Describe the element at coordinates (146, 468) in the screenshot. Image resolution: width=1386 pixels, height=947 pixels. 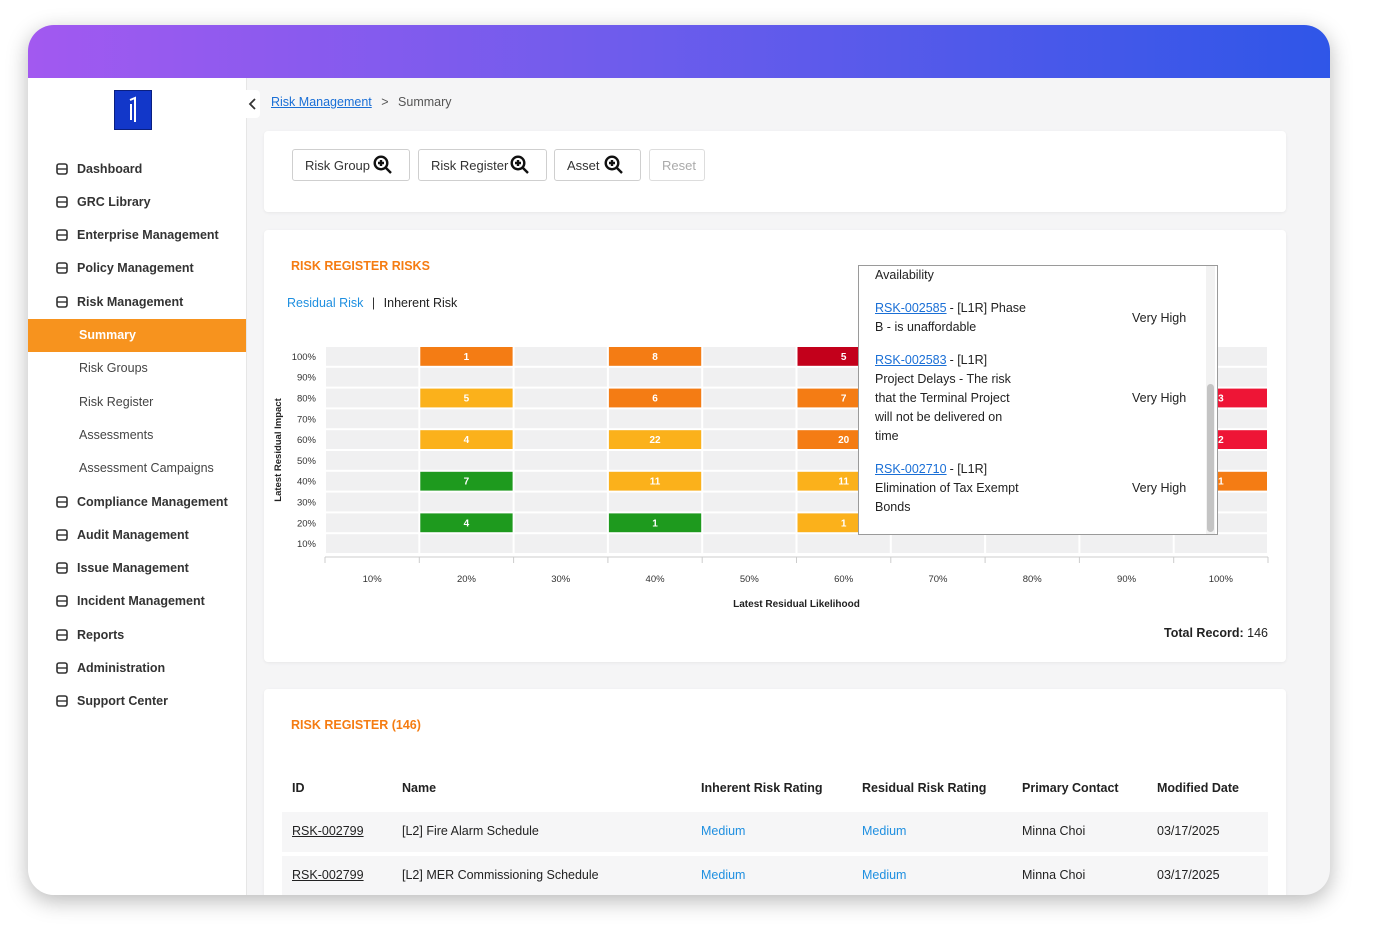
I see `submenu-label: Assessment Campaigns` at that location.